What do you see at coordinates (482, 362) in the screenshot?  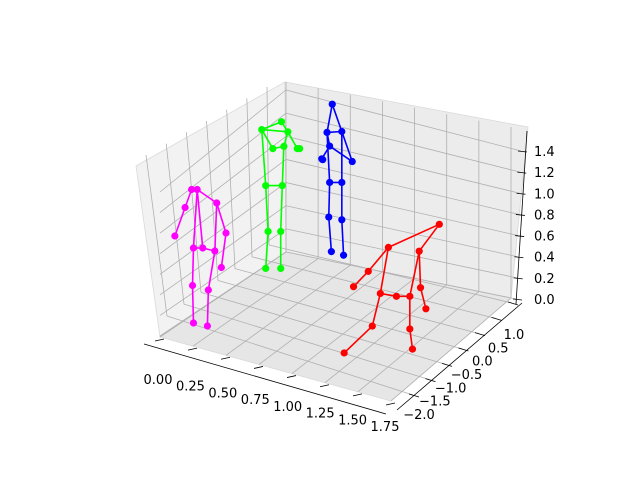 I see `y-tick-label: 0.0` at bounding box center [482, 362].